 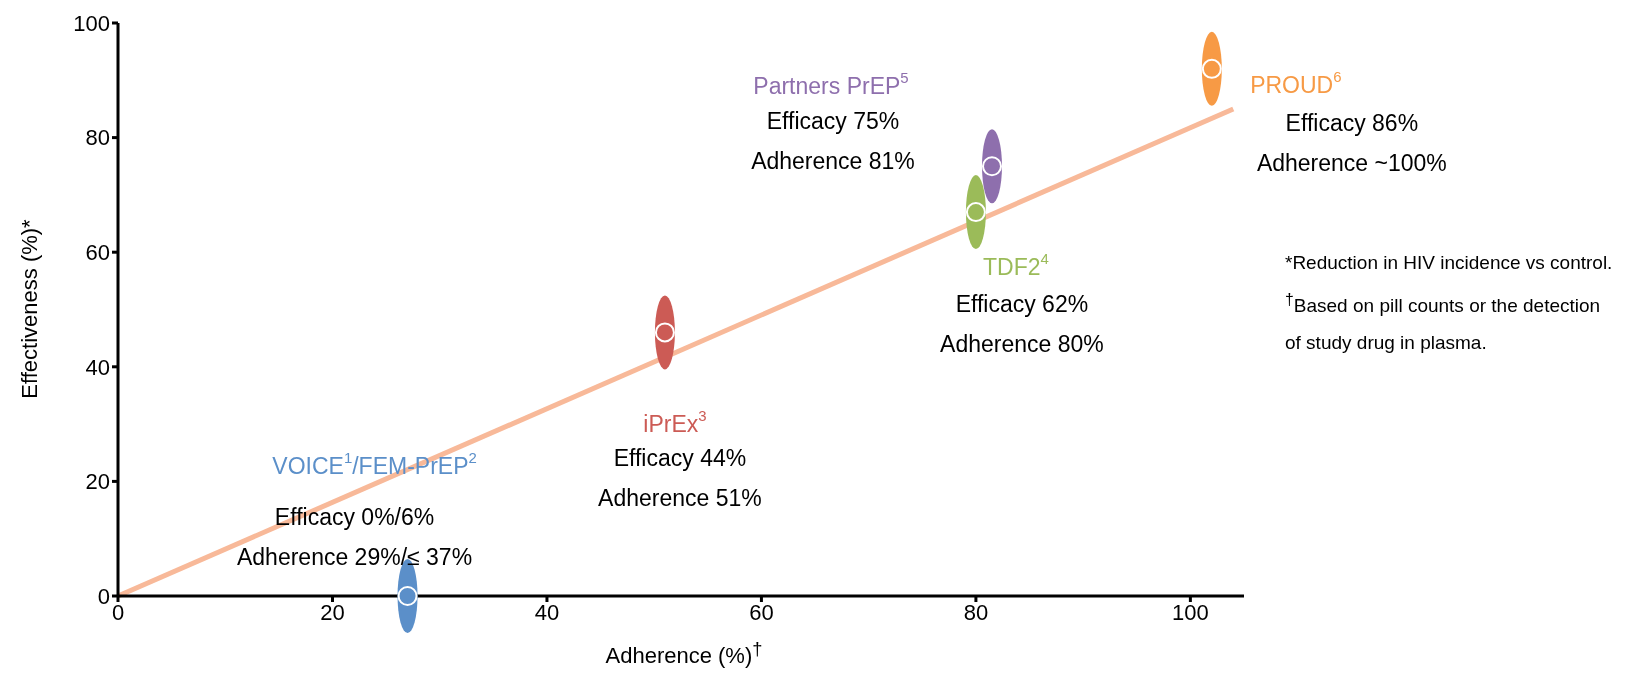 I want to click on x-tick-label: 40, so click(x=547, y=612).